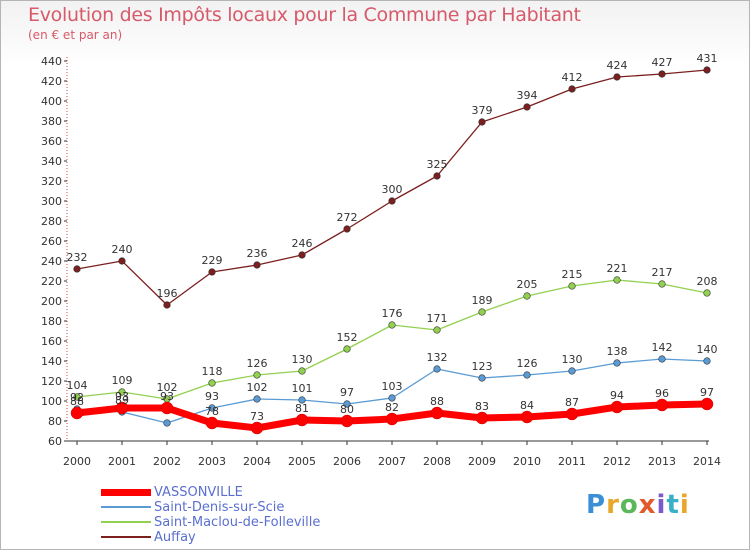 The width and height of the screenshot is (750, 550). What do you see at coordinates (51, 241) in the screenshot?
I see `y-tick-label: 260` at bounding box center [51, 241].